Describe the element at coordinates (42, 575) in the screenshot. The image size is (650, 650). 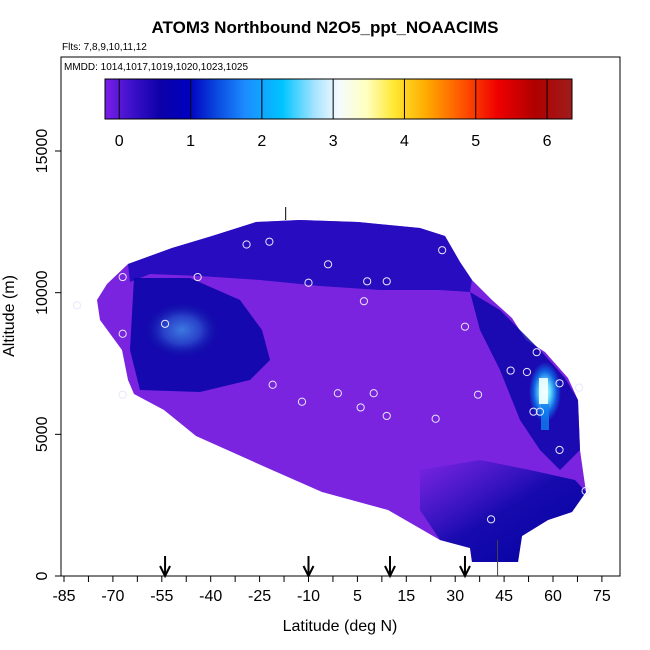
I see `y-tick-label: 0` at that location.